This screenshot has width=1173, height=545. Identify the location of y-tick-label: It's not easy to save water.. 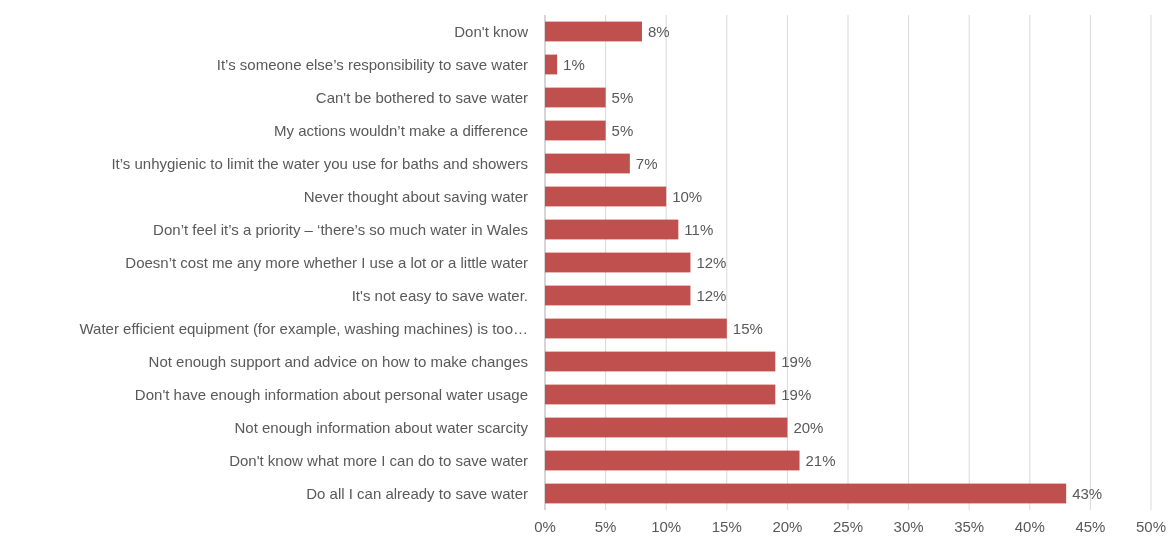
(439, 295).